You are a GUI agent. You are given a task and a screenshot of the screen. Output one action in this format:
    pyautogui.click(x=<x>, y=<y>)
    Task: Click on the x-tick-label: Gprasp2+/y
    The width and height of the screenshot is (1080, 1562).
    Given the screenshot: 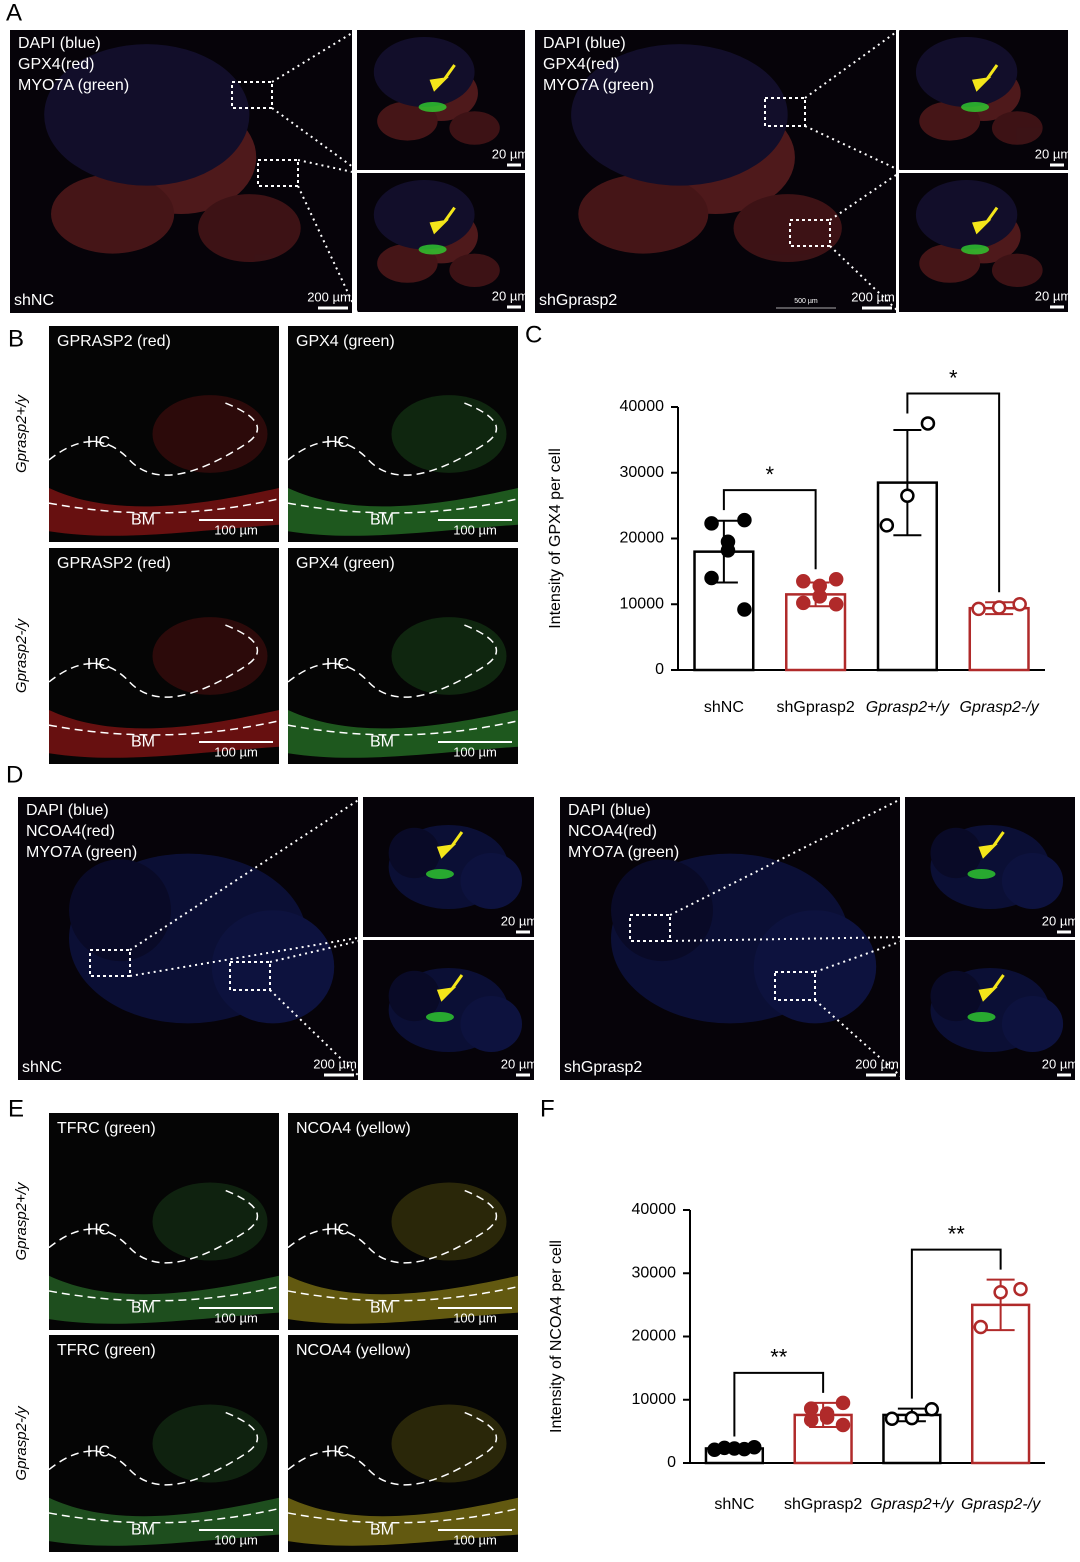 What is the action you would take?
    pyautogui.click(x=912, y=1504)
    